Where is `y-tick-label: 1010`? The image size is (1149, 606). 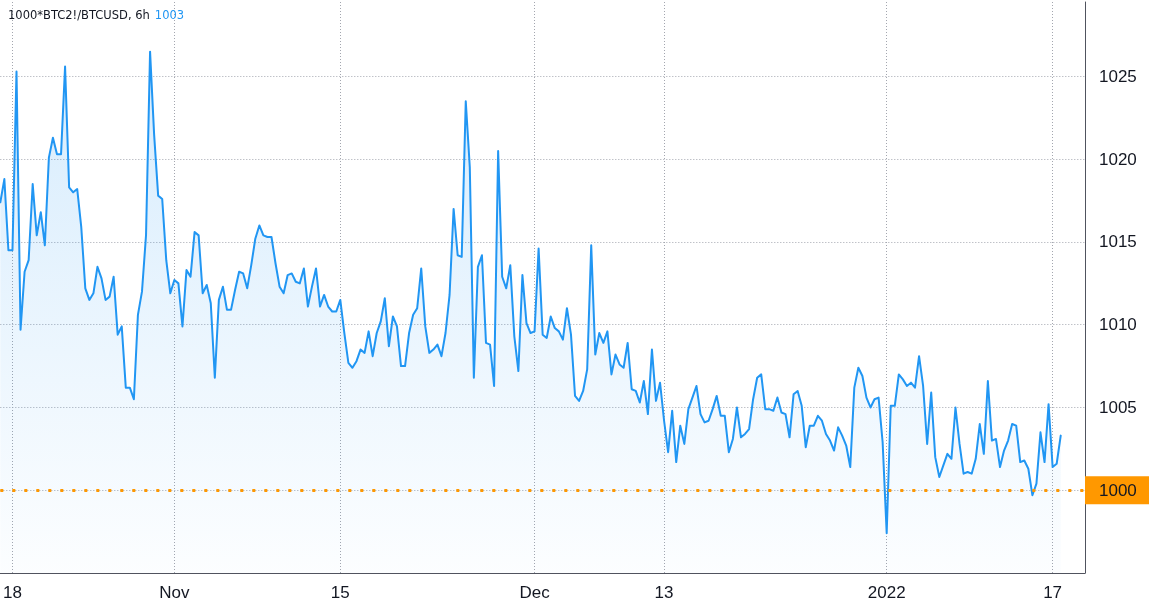
y-tick-label: 1010 is located at coordinates (1118, 325).